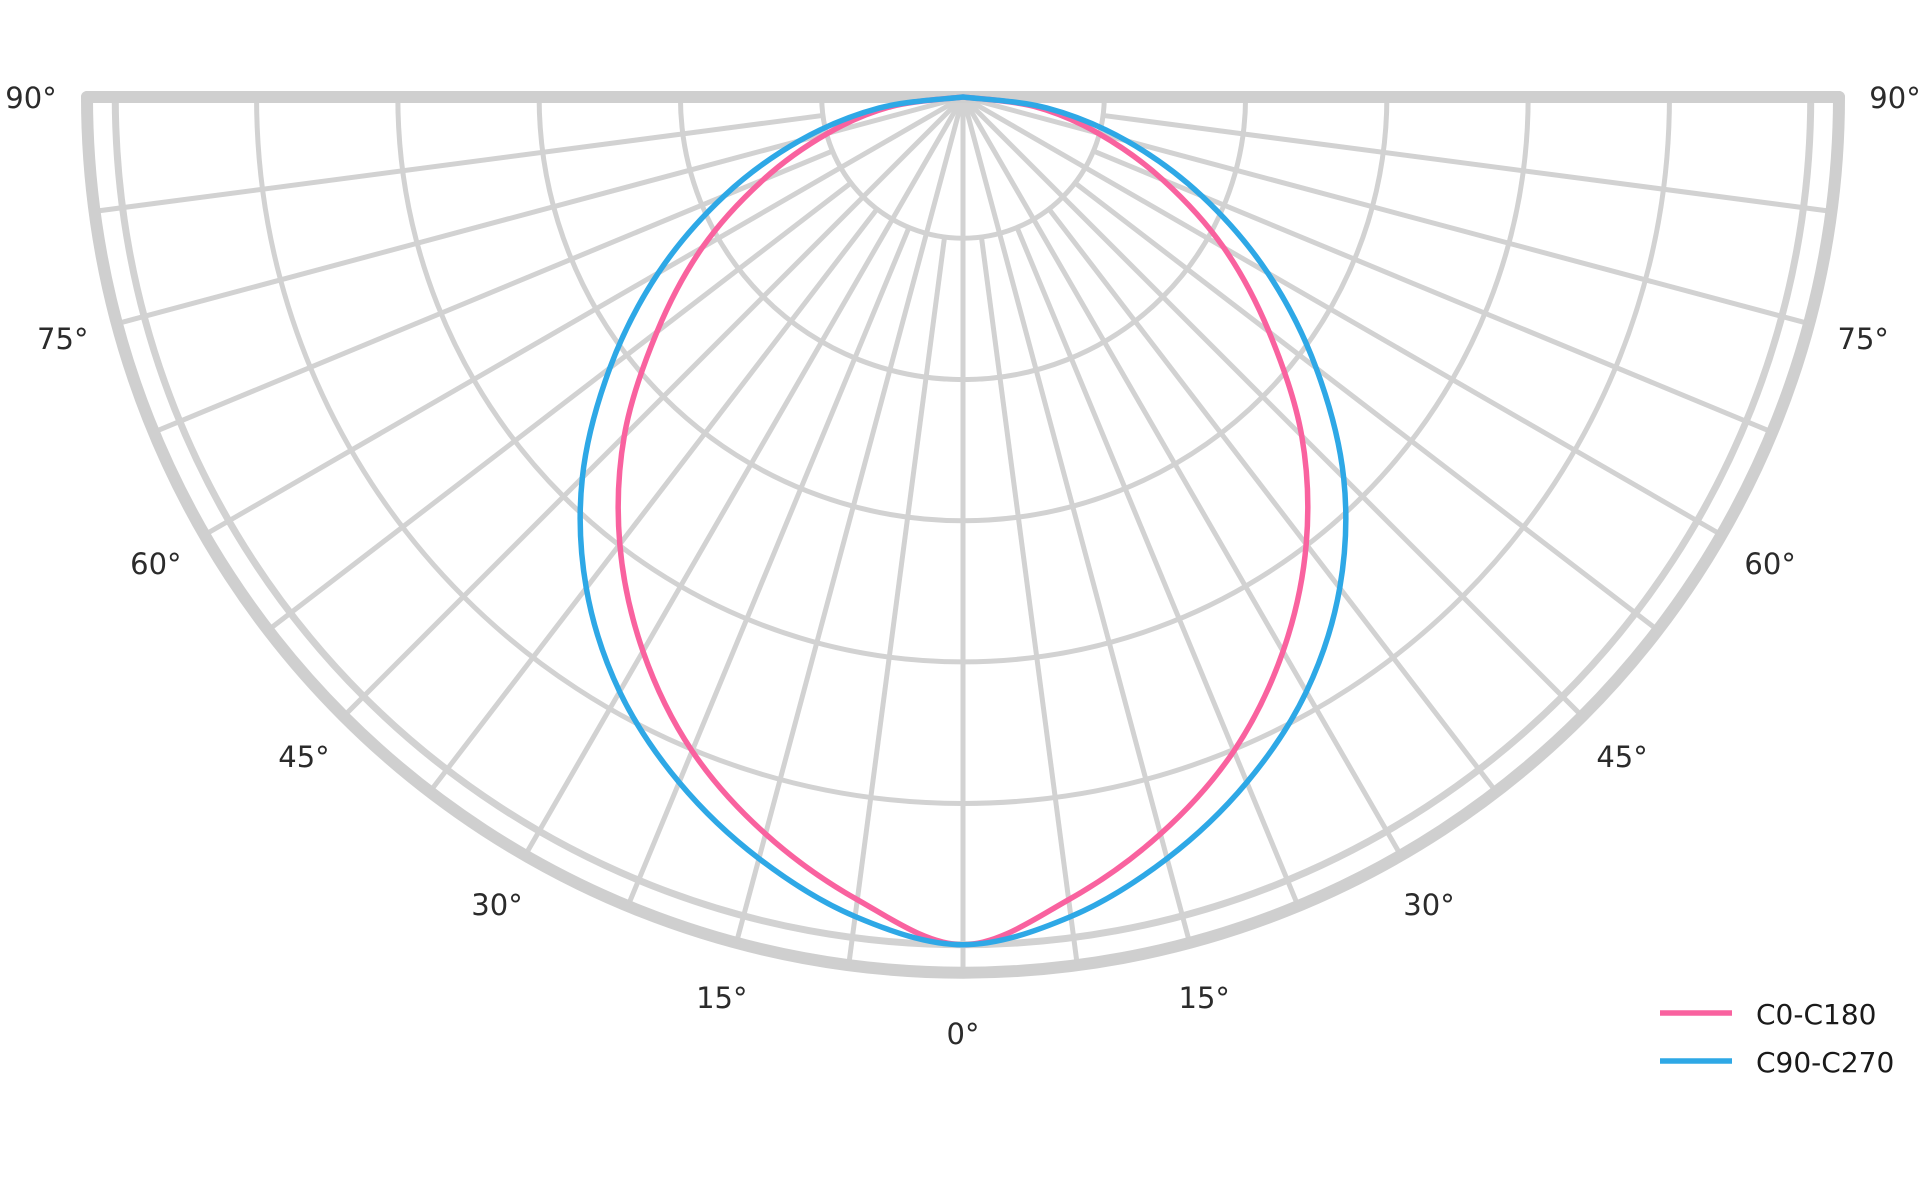 The height and width of the screenshot is (1177, 1920). I want to click on legend-label: C90-C270, so click(1825, 1062).